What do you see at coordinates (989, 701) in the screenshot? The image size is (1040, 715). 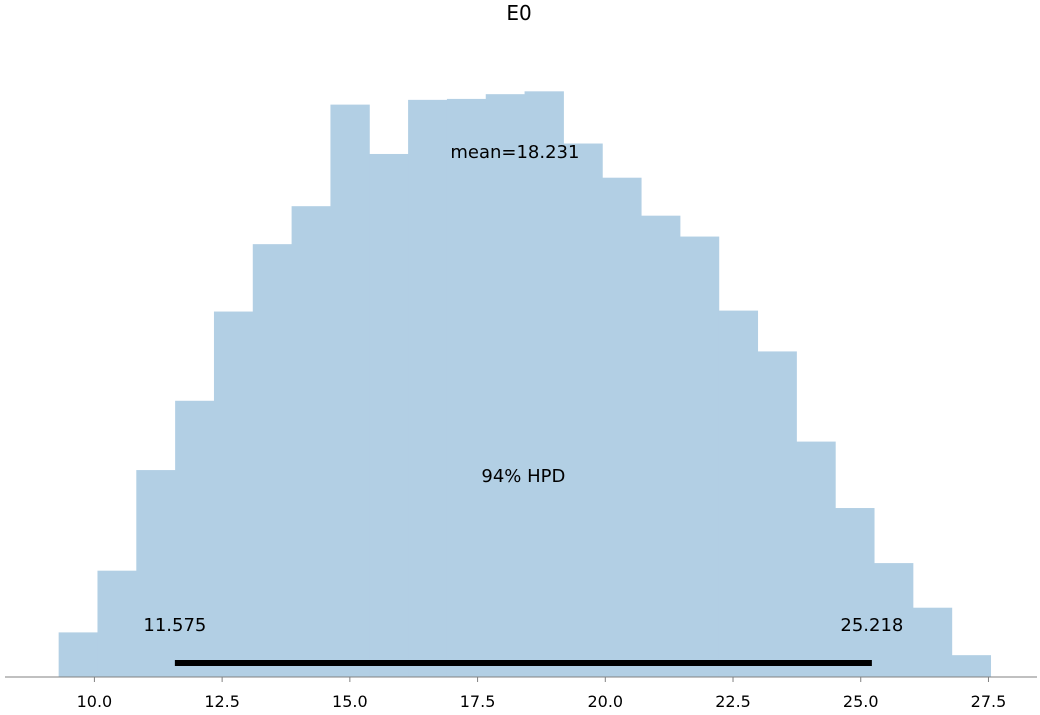 I see `x-tick-label: 27.5` at bounding box center [989, 701].